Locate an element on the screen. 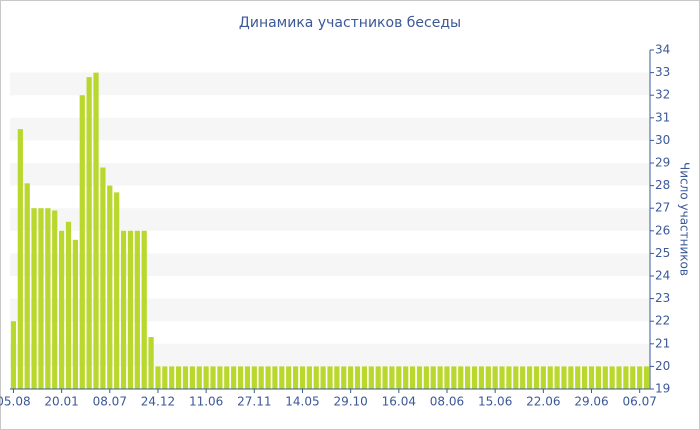 This screenshot has width=700, height=430. chart-title: Динамика участников беседы is located at coordinates (350, 23).